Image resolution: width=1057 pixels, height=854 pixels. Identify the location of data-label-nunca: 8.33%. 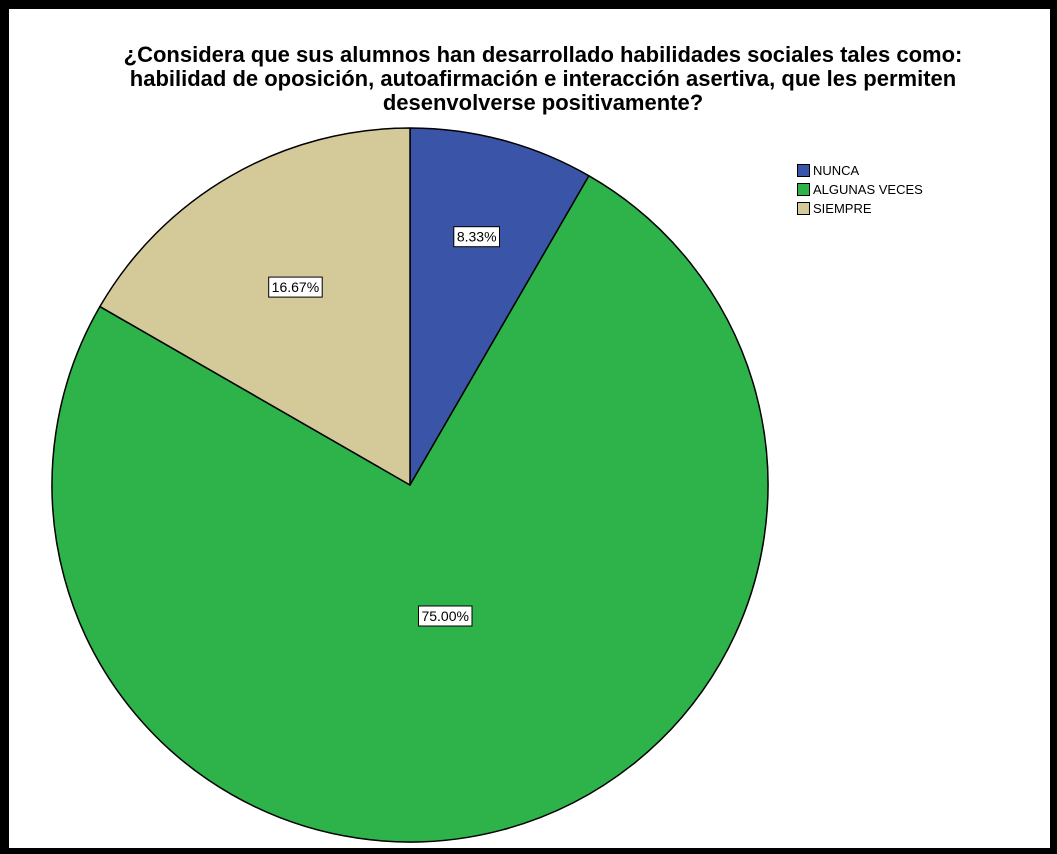
(476, 237).